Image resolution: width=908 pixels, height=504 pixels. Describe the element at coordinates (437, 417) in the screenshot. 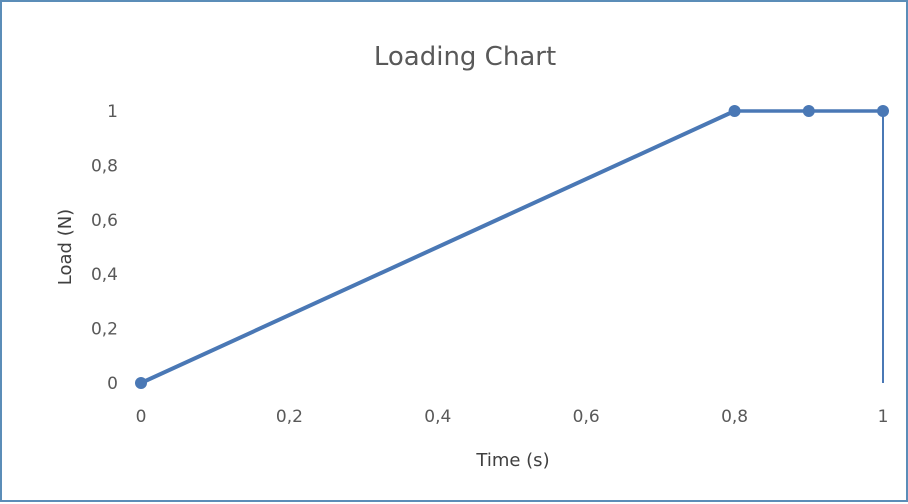

I see `x-tick-label: 0,4` at that location.